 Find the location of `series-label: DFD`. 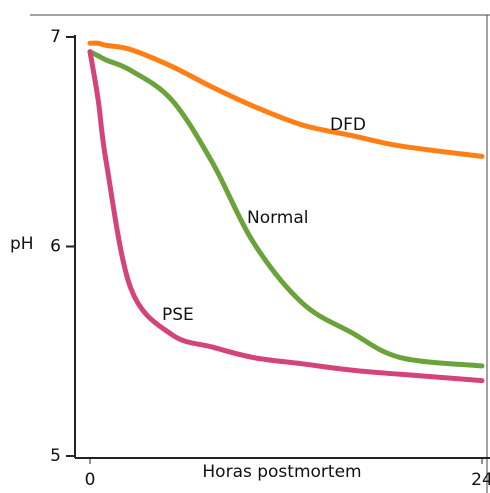

series-label: DFD is located at coordinates (348, 125).